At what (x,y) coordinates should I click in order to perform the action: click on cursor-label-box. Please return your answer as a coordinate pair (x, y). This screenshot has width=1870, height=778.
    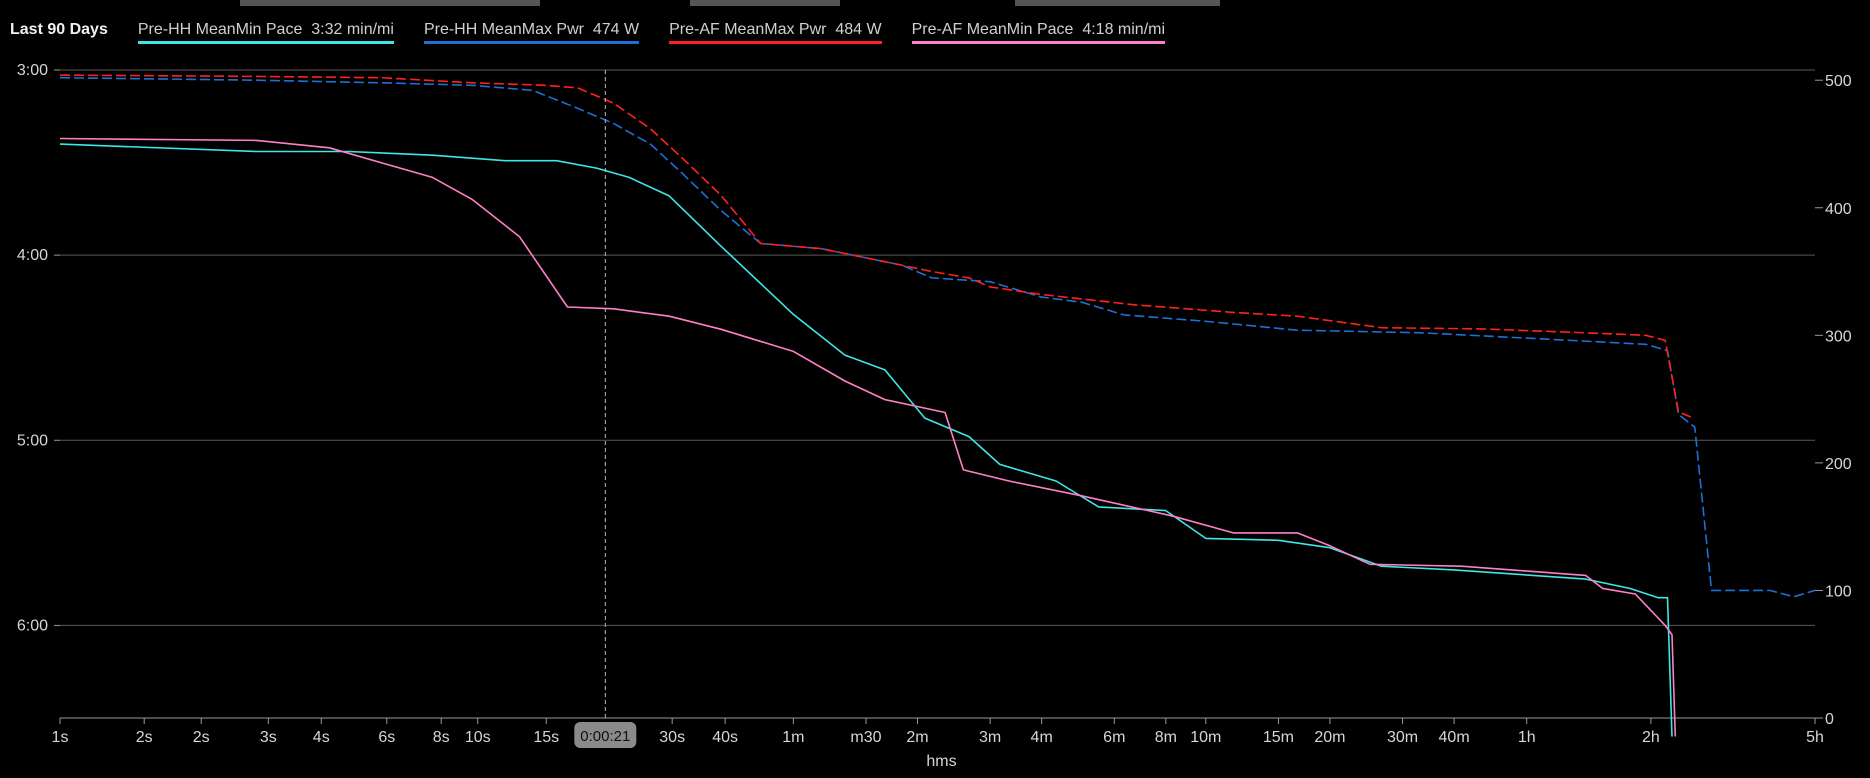
    Looking at the image, I should click on (605, 735).